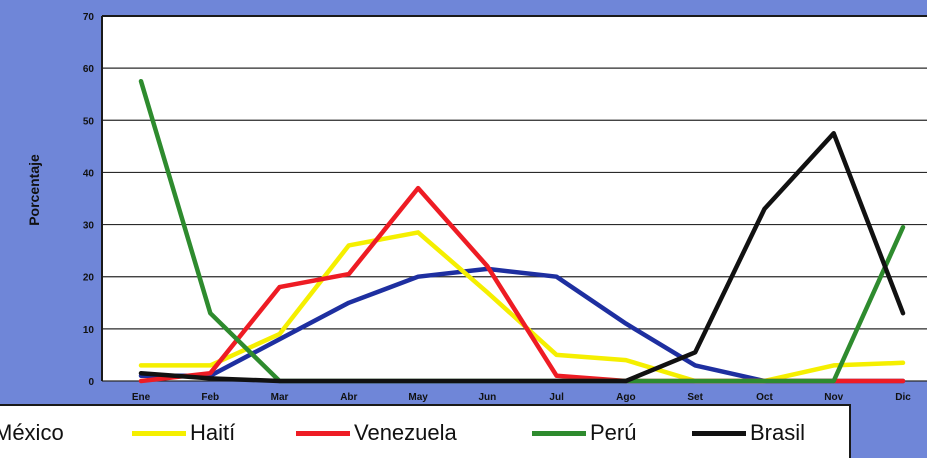  What do you see at coordinates (559, 433) in the screenshot?
I see `legend-line-peru` at bounding box center [559, 433].